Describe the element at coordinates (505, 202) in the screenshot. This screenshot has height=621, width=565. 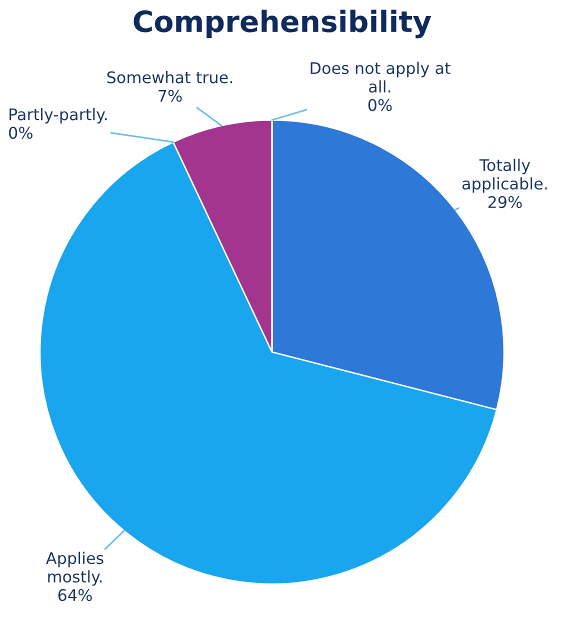
I see `data-label: 29%` at that location.